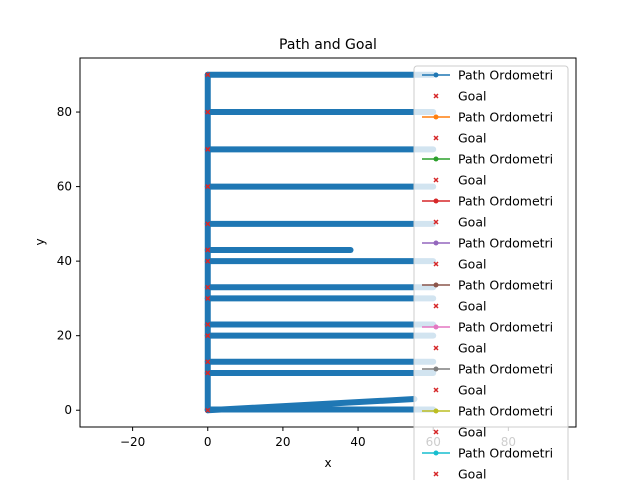 This screenshot has height=480, width=640. What do you see at coordinates (64, 336) in the screenshot?
I see `y-tick-label: 20` at bounding box center [64, 336].